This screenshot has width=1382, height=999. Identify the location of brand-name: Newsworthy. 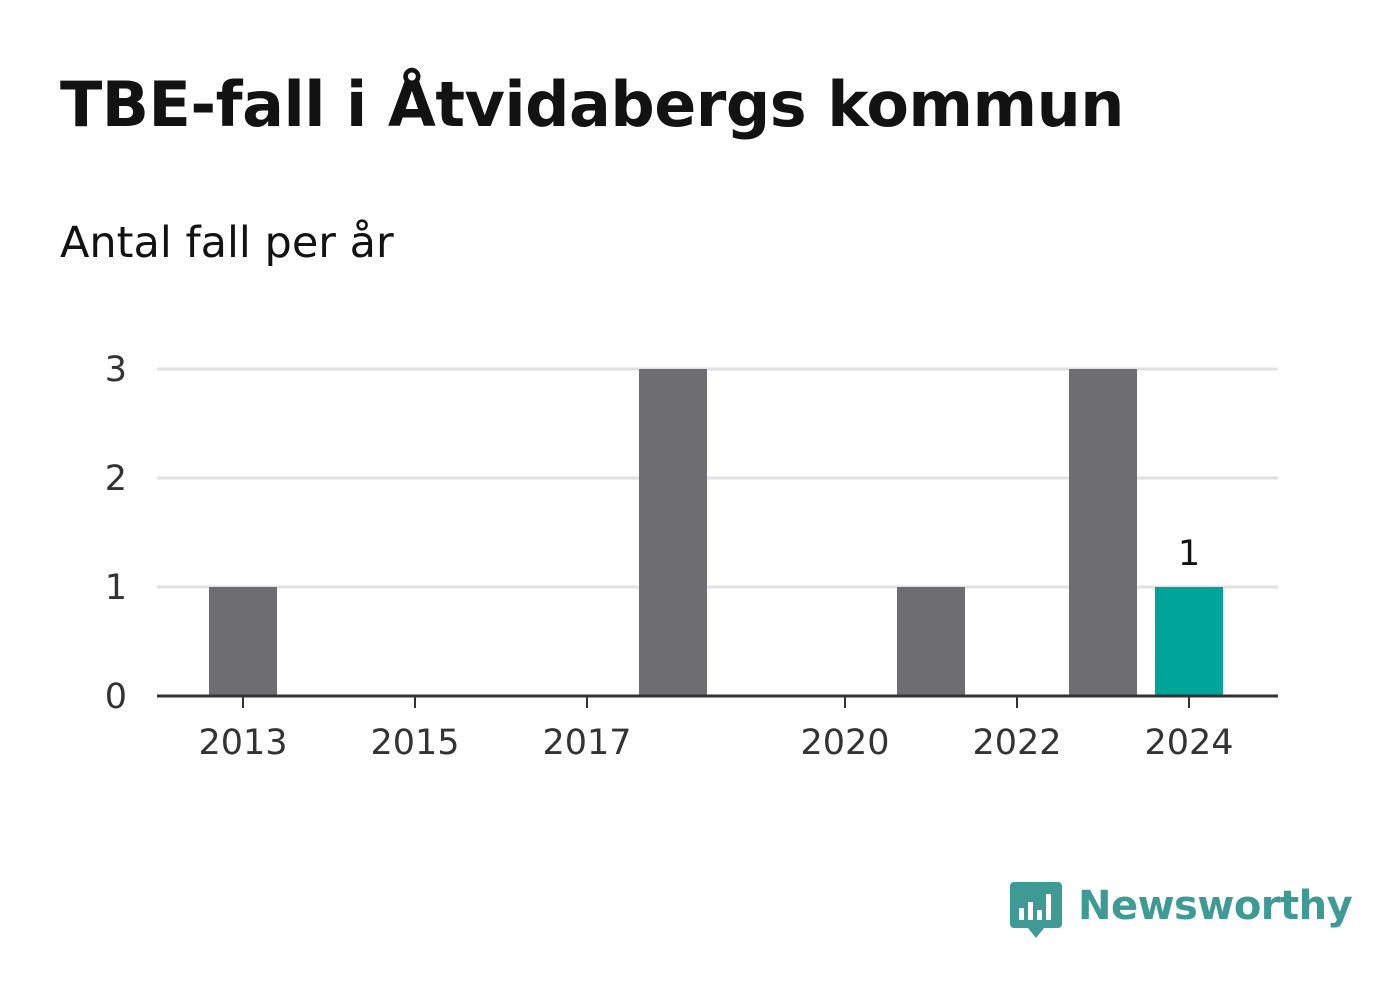
(1215, 906).